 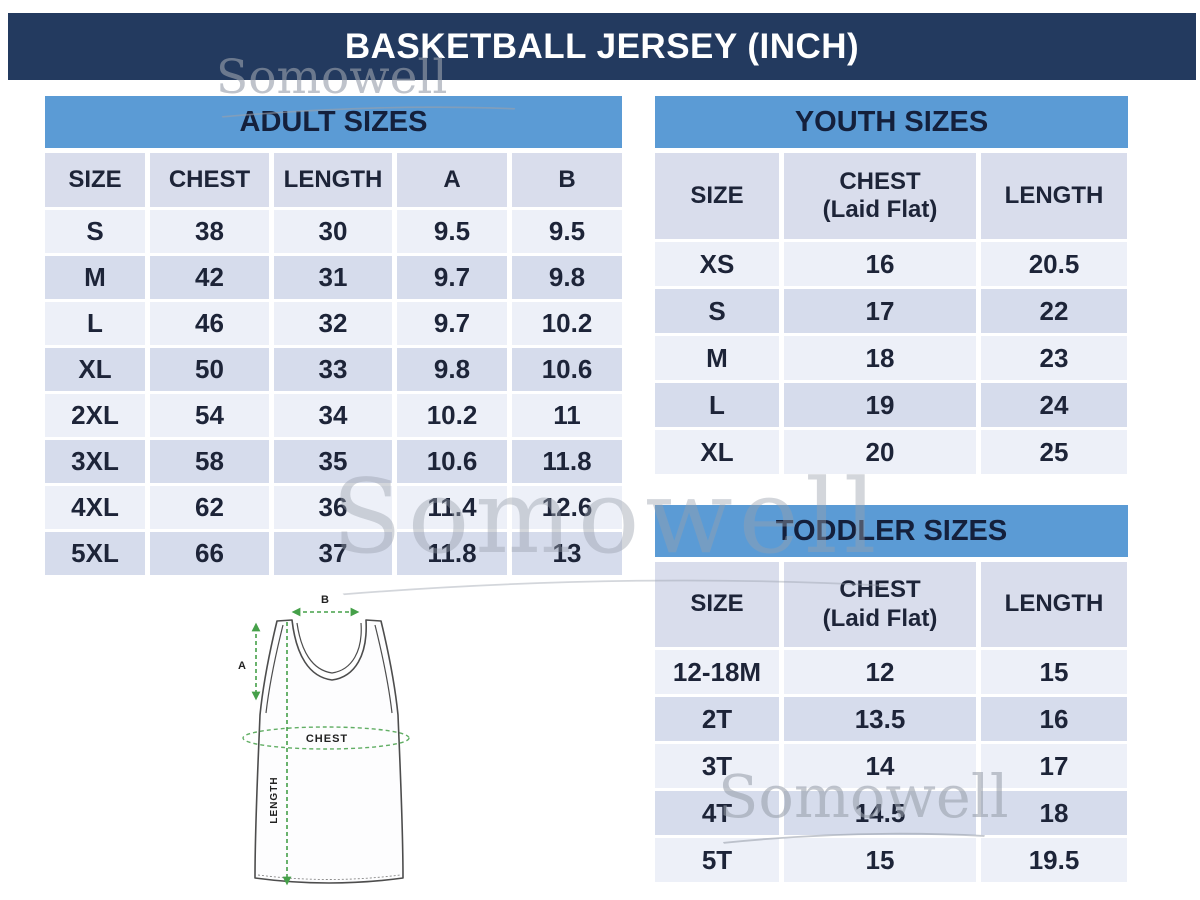 What do you see at coordinates (1054, 358) in the screenshot?
I see `measurement-value-cell: 23` at bounding box center [1054, 358].